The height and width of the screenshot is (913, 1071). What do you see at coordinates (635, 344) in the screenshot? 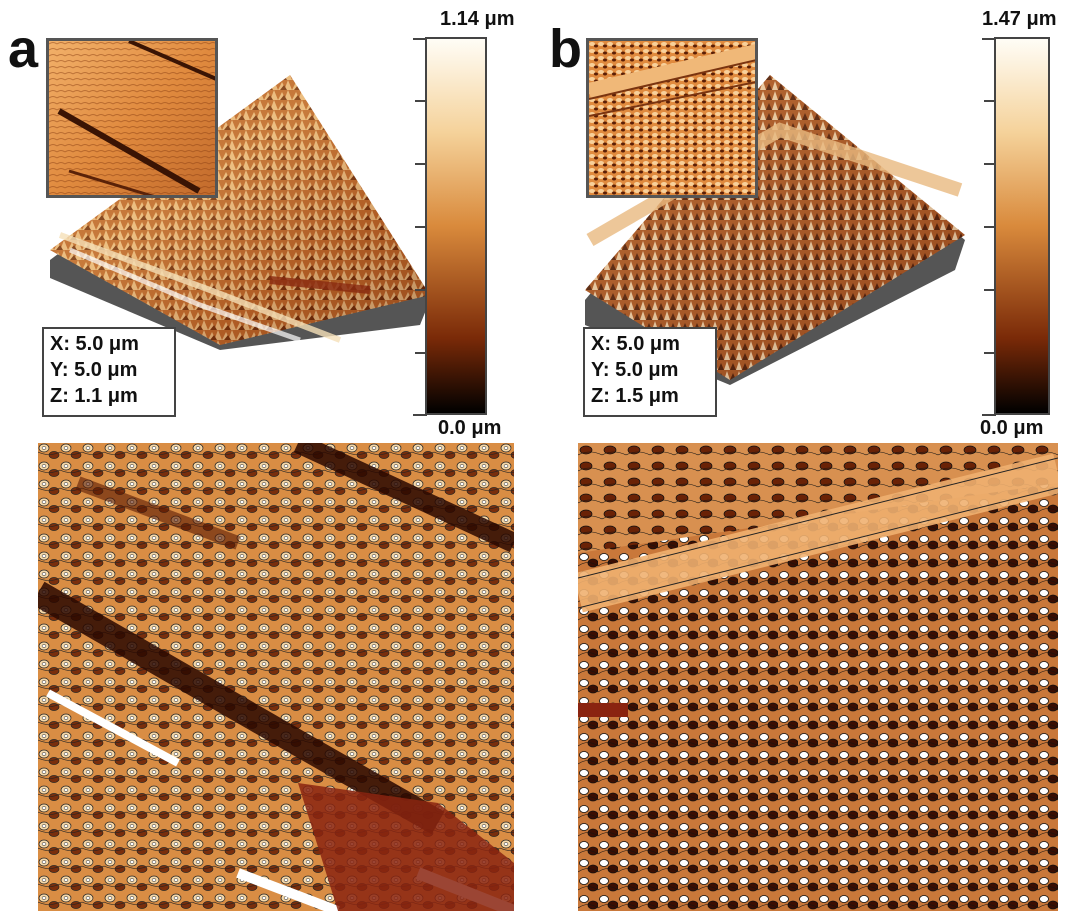
I see `panel-b-dim-x: X: 5.0 μm` at bounding box center [635, 344].